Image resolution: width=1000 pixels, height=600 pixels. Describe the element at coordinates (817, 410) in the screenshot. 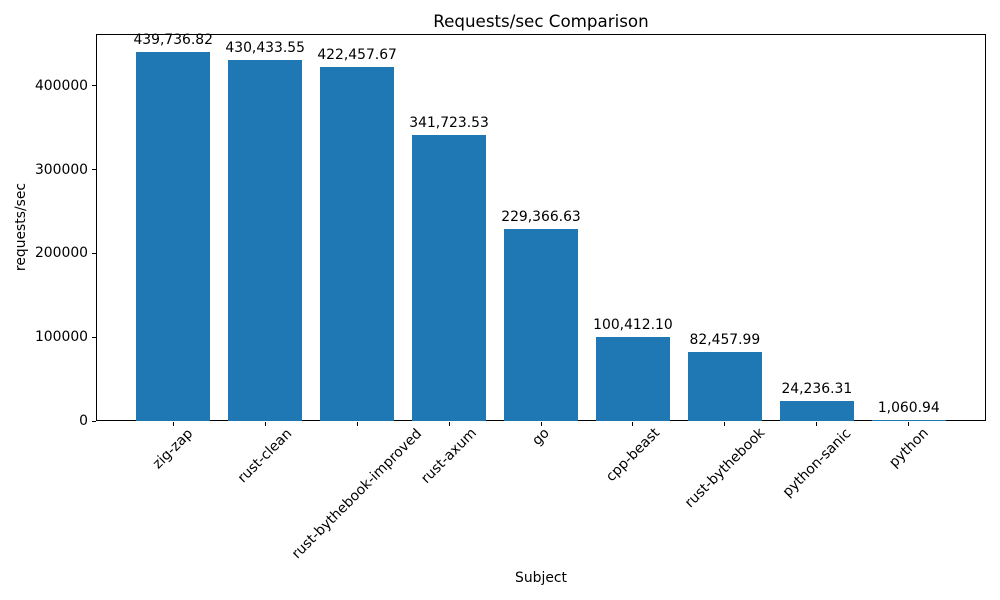

I see `bar-python-sanic` at that location.